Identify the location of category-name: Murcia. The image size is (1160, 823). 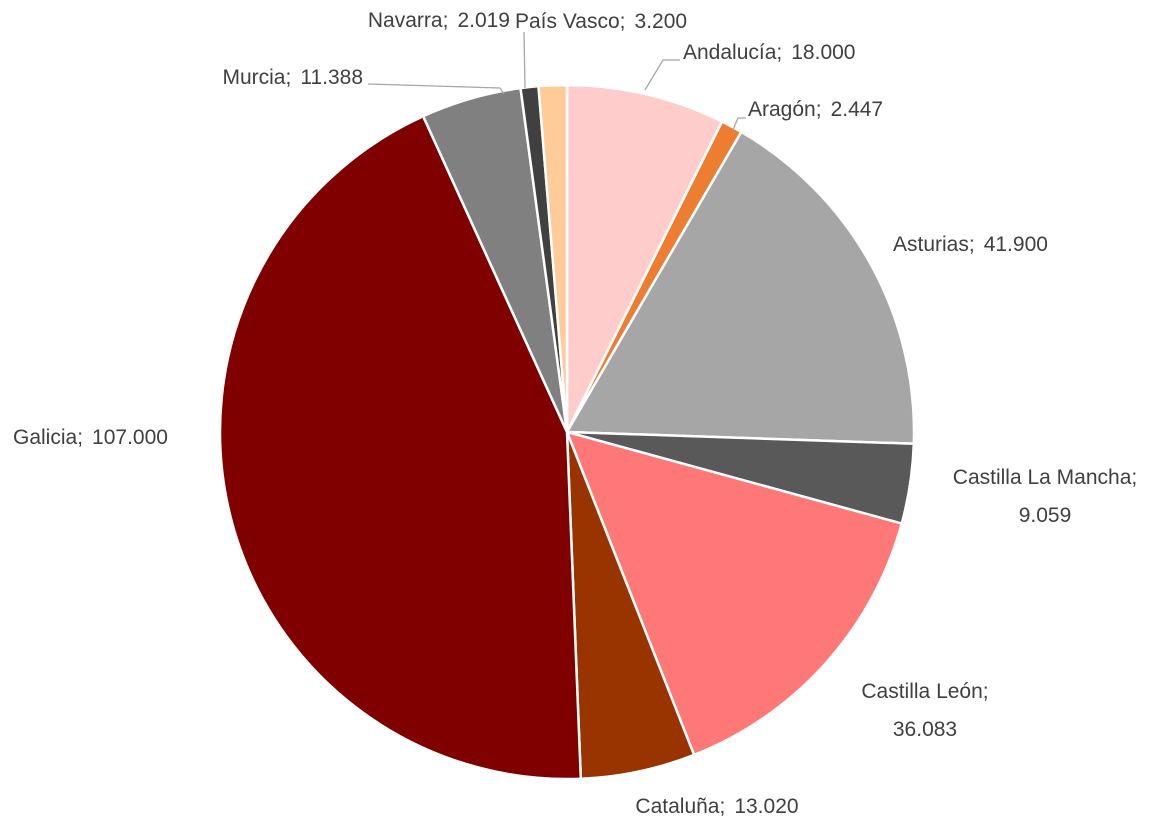
(253, 77).